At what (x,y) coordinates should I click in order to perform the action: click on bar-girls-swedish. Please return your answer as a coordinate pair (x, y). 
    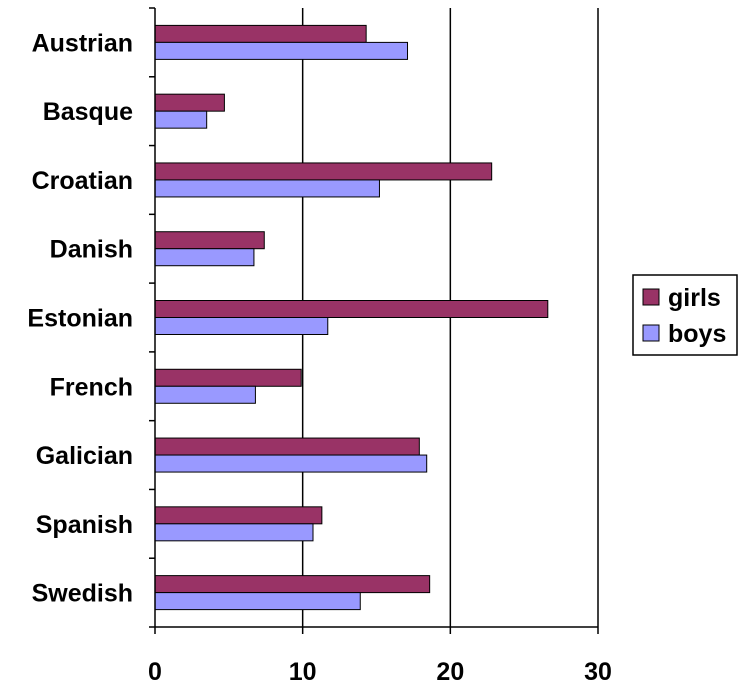
    Looking at the image, I should click on (292, 584).